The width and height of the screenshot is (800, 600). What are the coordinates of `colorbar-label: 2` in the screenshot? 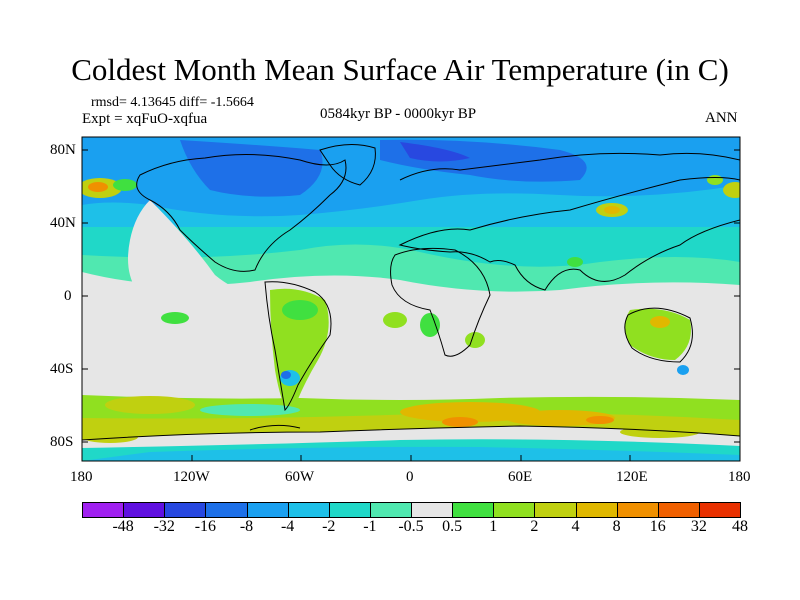 It's located at (534, 526).